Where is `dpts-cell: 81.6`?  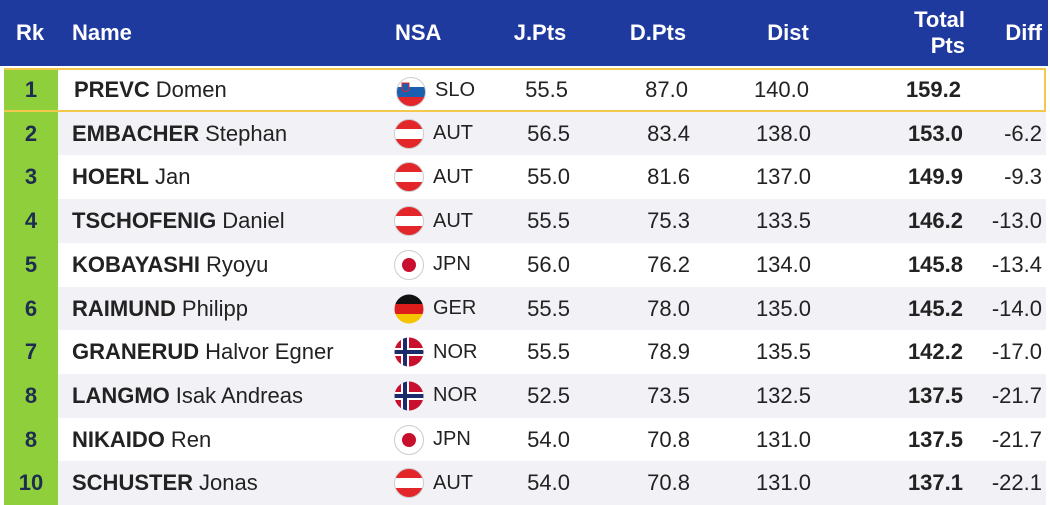 dpts-cell: 81.6 is located at coordinates (668, 177).